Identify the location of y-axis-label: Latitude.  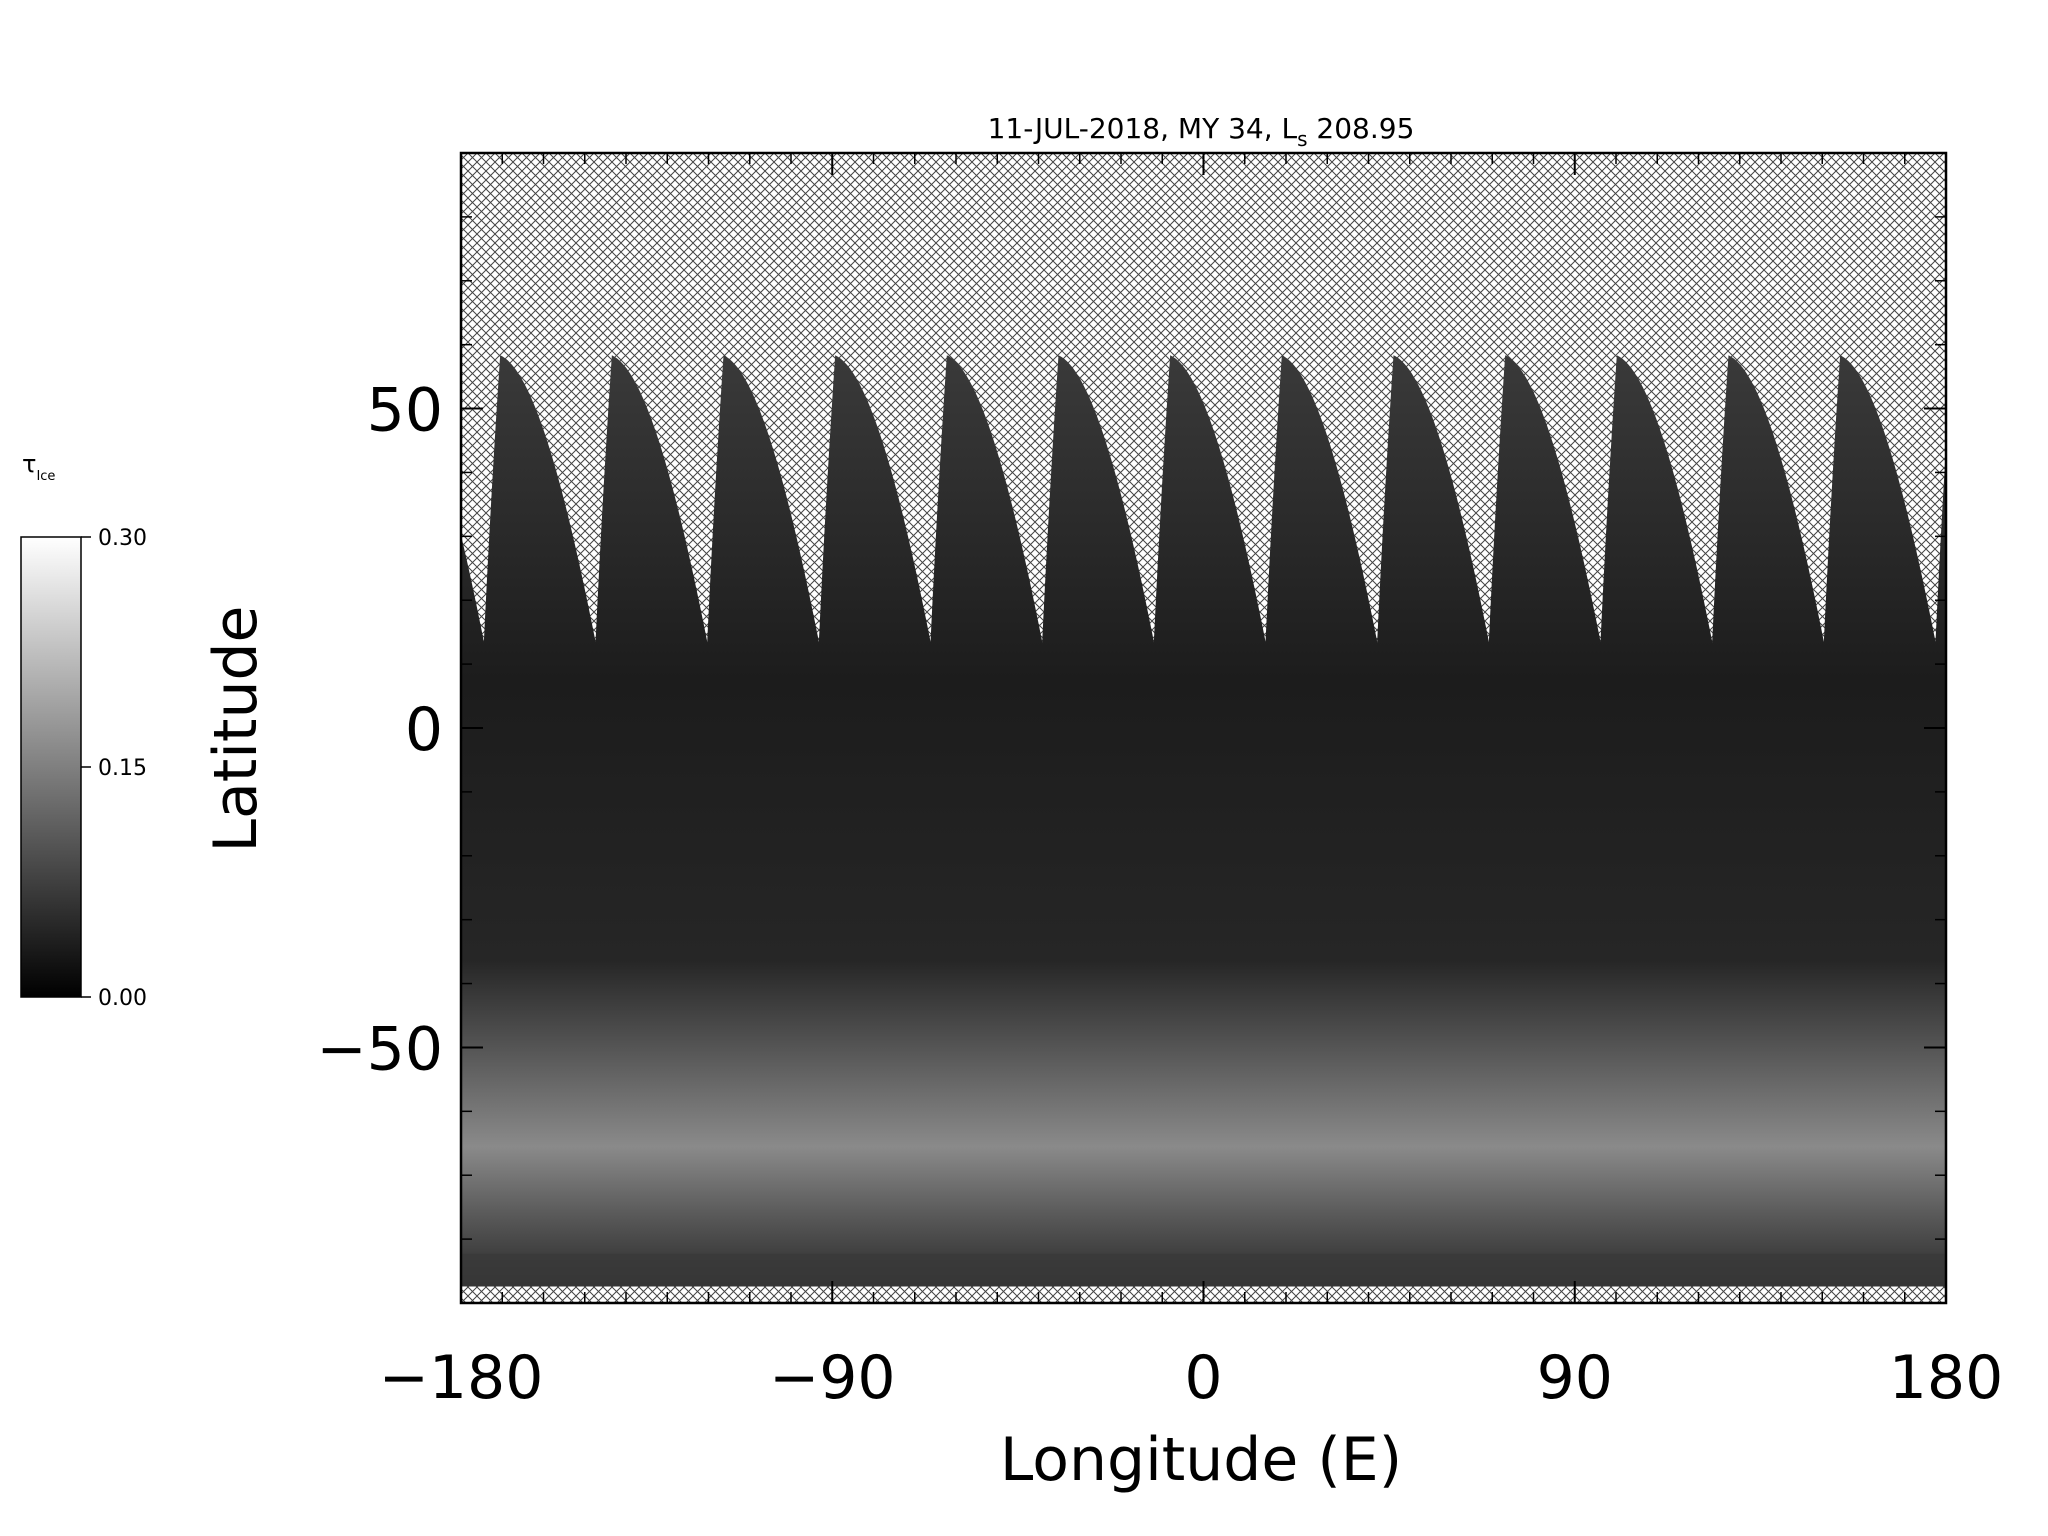
(236, 729).